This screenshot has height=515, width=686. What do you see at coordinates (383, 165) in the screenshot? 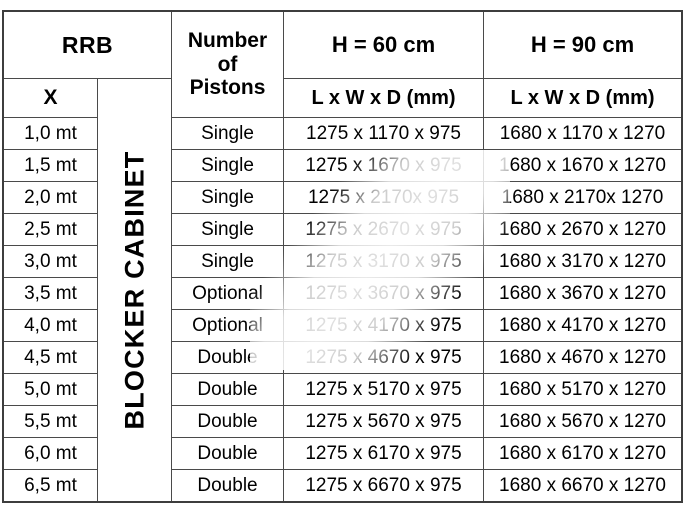
I see `cell-dim-h60: 1275 x 1670 x 975` at bounding box center [383, 165].